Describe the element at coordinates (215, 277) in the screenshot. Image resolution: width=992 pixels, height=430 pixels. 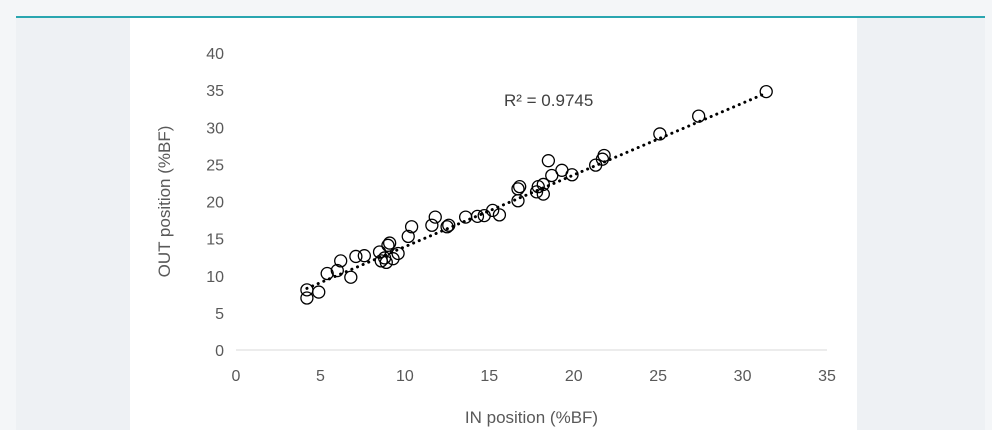
I see `y-tick-label: 10` at that location.